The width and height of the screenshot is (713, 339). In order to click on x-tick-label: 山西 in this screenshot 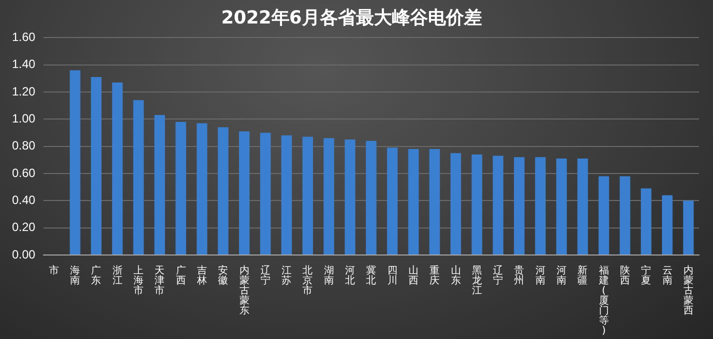, I will do `click(413, 275)`.